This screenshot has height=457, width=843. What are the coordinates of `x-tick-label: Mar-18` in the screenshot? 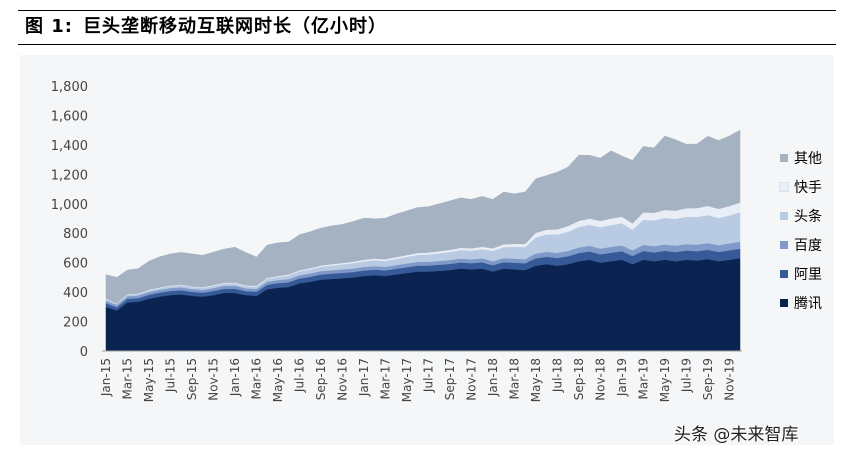 It's located at (514, 378).